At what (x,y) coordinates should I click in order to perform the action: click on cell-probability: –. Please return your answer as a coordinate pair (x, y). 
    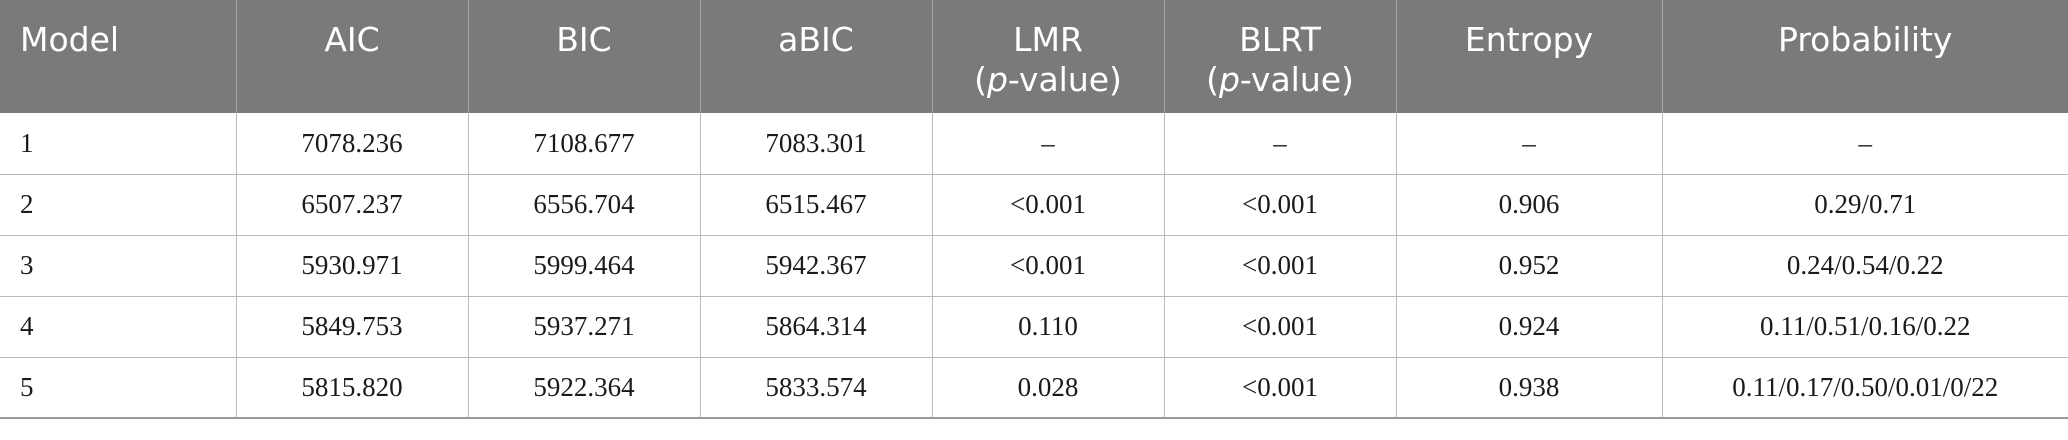
    Looking at the image, I should click on (1864, 144).